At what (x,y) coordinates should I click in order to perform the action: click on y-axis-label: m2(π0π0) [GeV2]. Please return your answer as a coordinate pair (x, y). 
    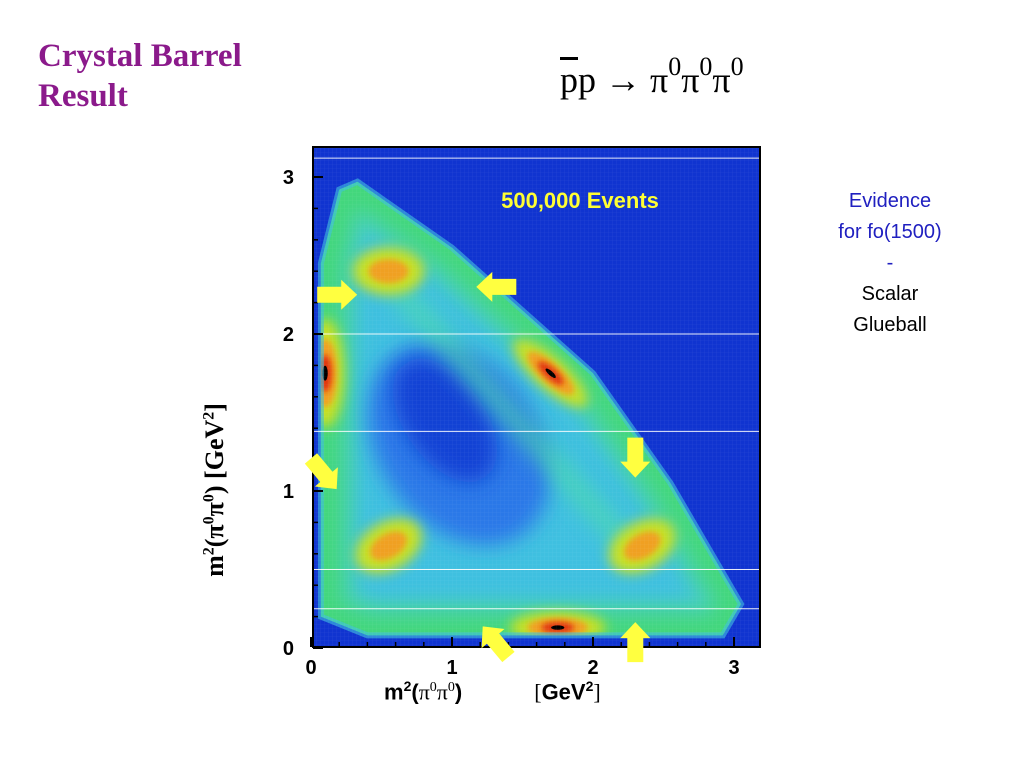
    Looking at the image, I should click on (215, 490).